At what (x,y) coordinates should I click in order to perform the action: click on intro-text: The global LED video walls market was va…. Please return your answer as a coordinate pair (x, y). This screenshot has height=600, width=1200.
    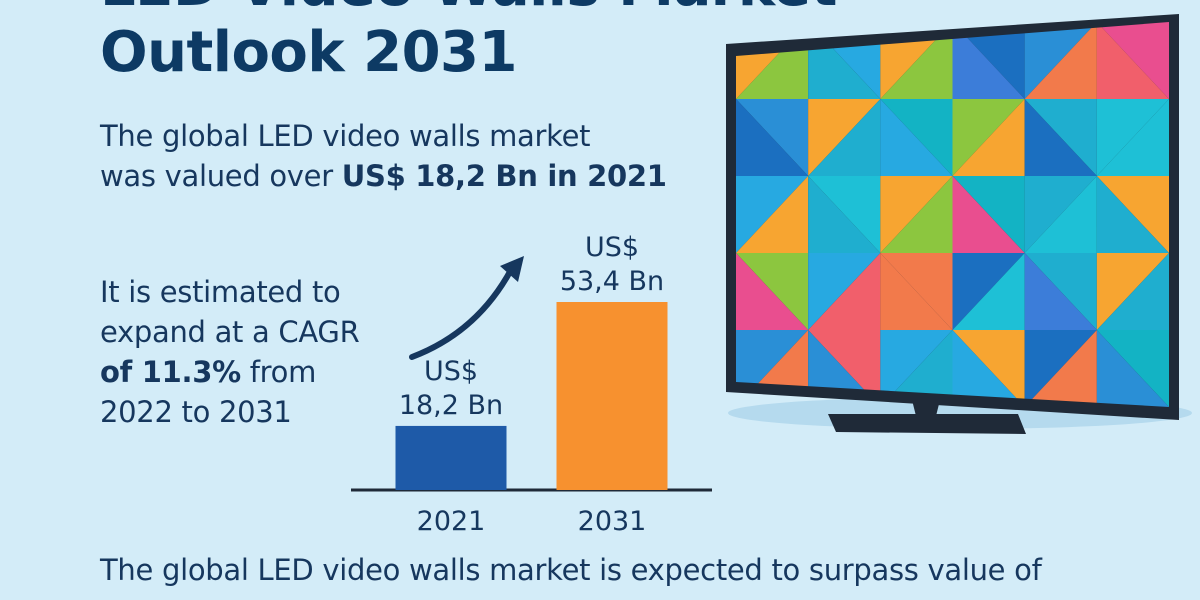
    Looking at the image, I should click on (410, 156).